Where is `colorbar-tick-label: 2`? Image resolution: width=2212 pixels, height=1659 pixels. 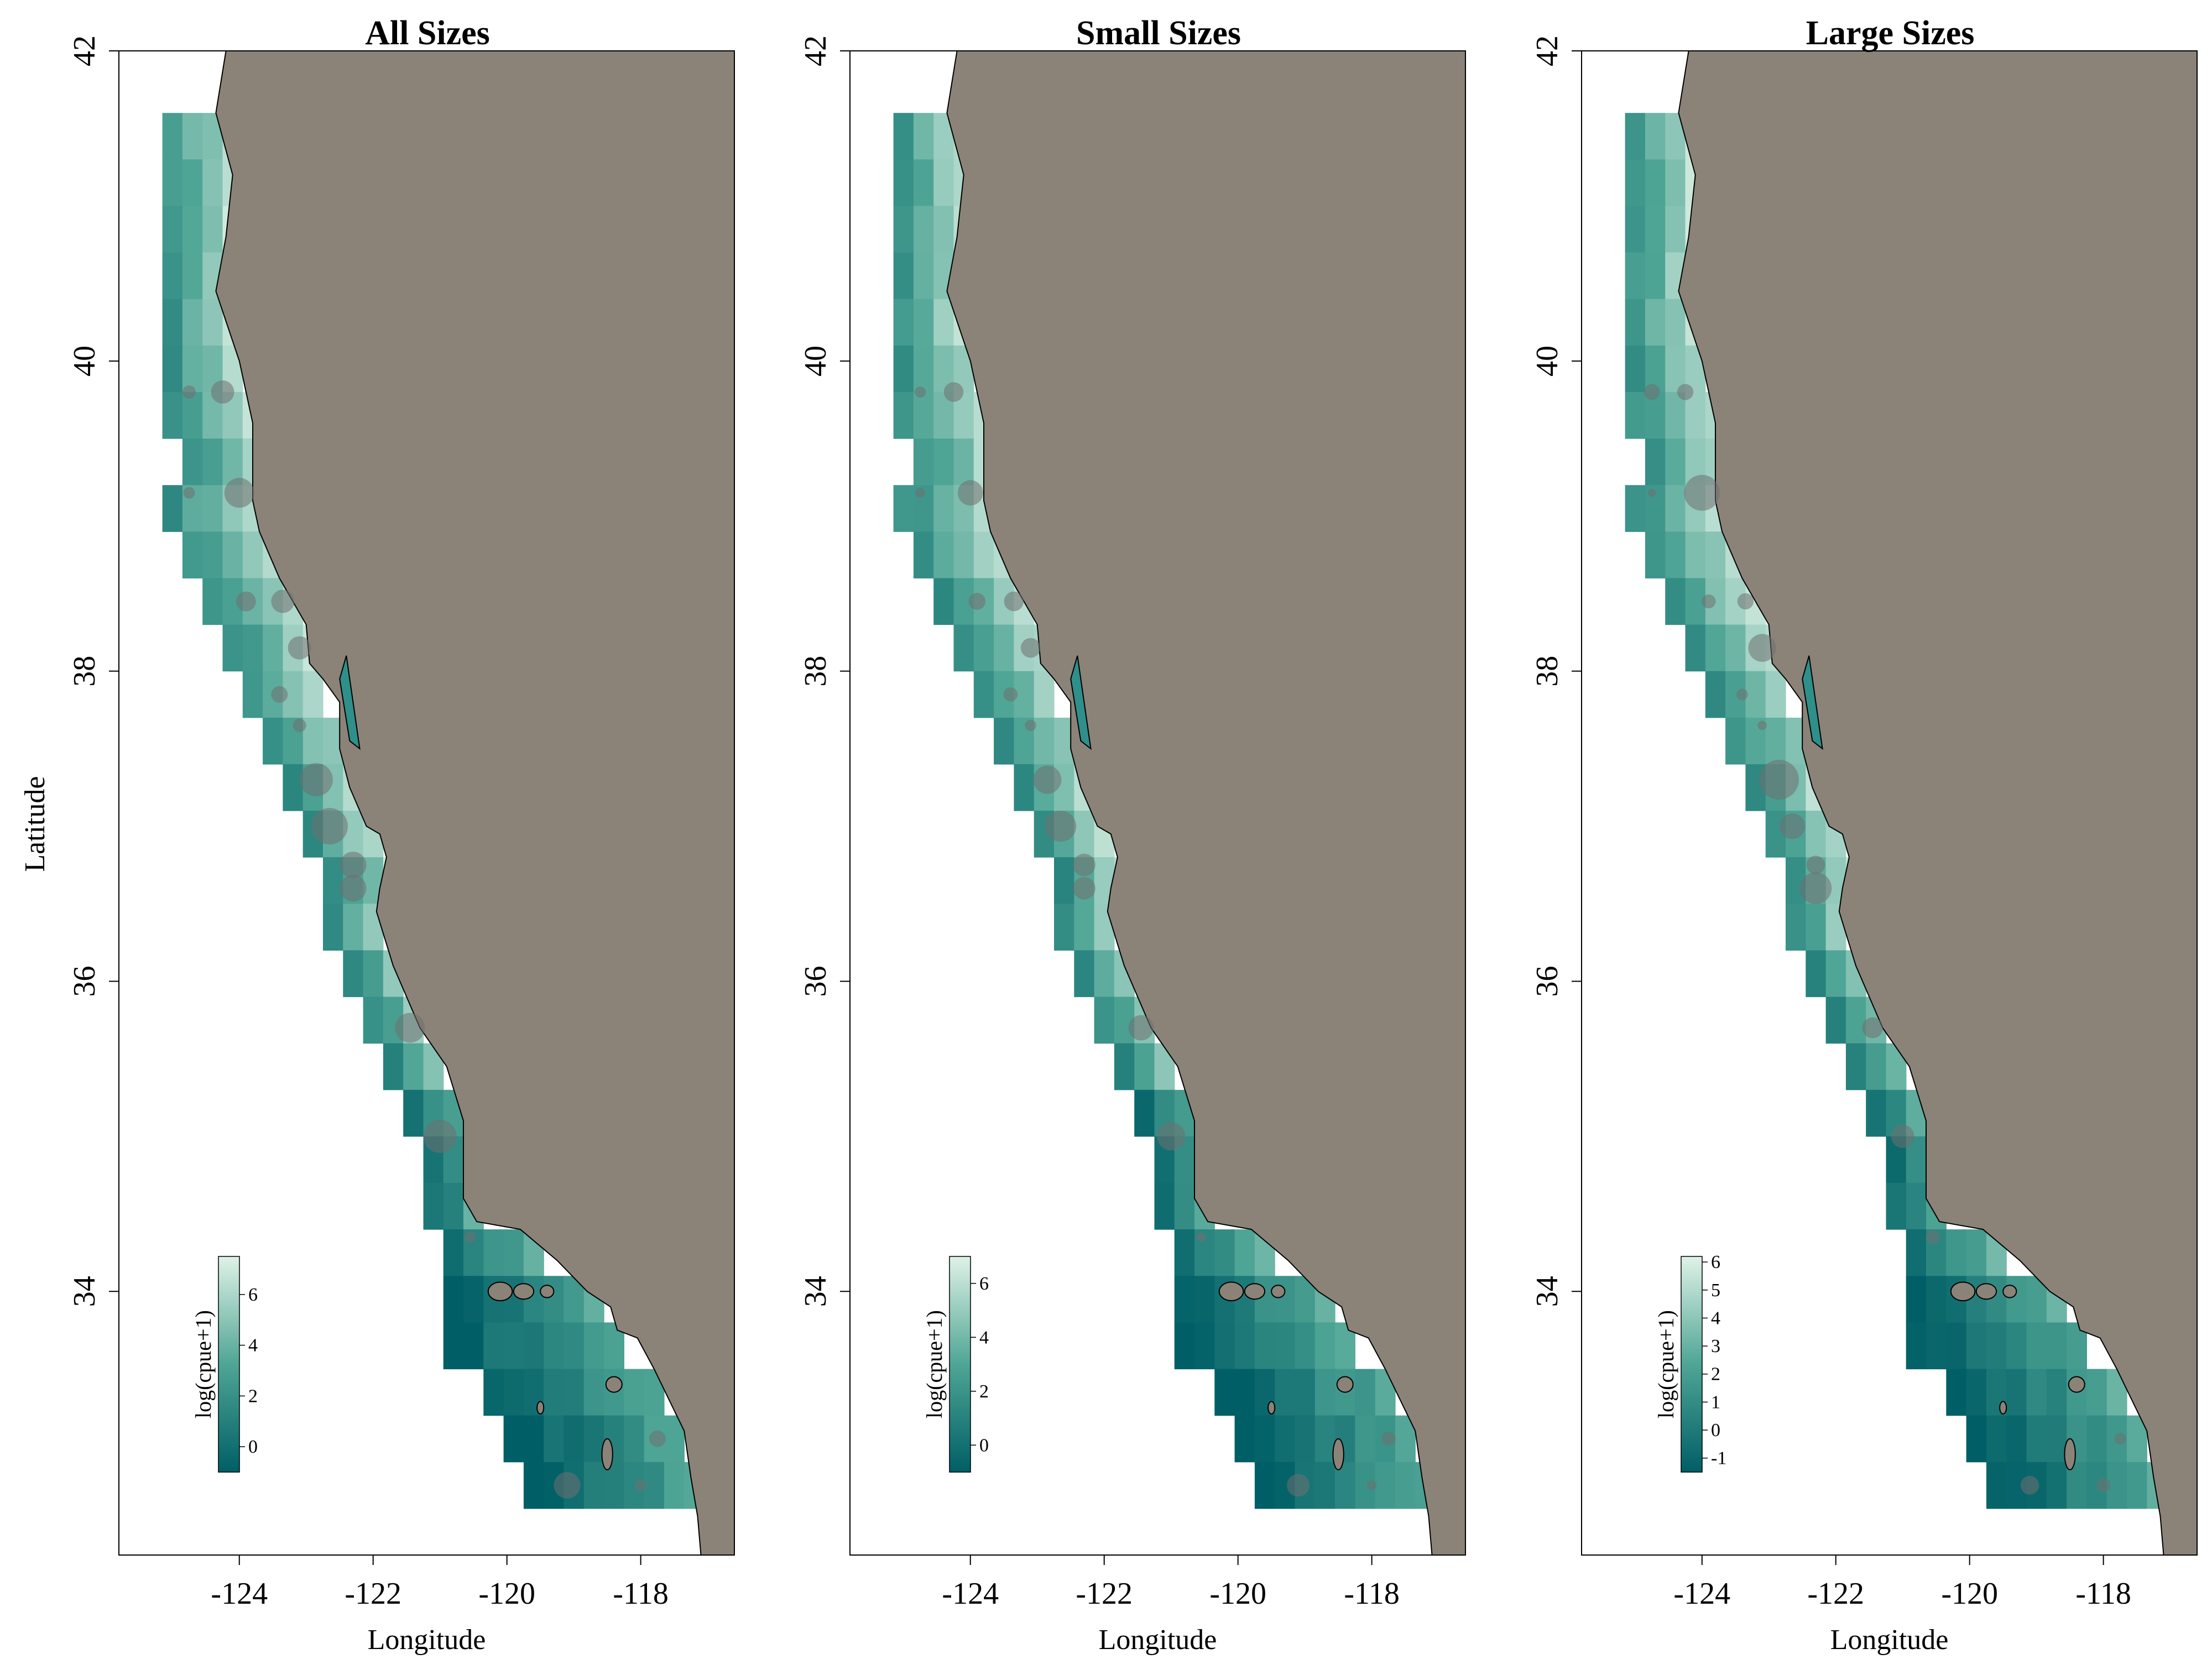
colorbar-tick-label: 2 is located at coordinates (1716, 1374).